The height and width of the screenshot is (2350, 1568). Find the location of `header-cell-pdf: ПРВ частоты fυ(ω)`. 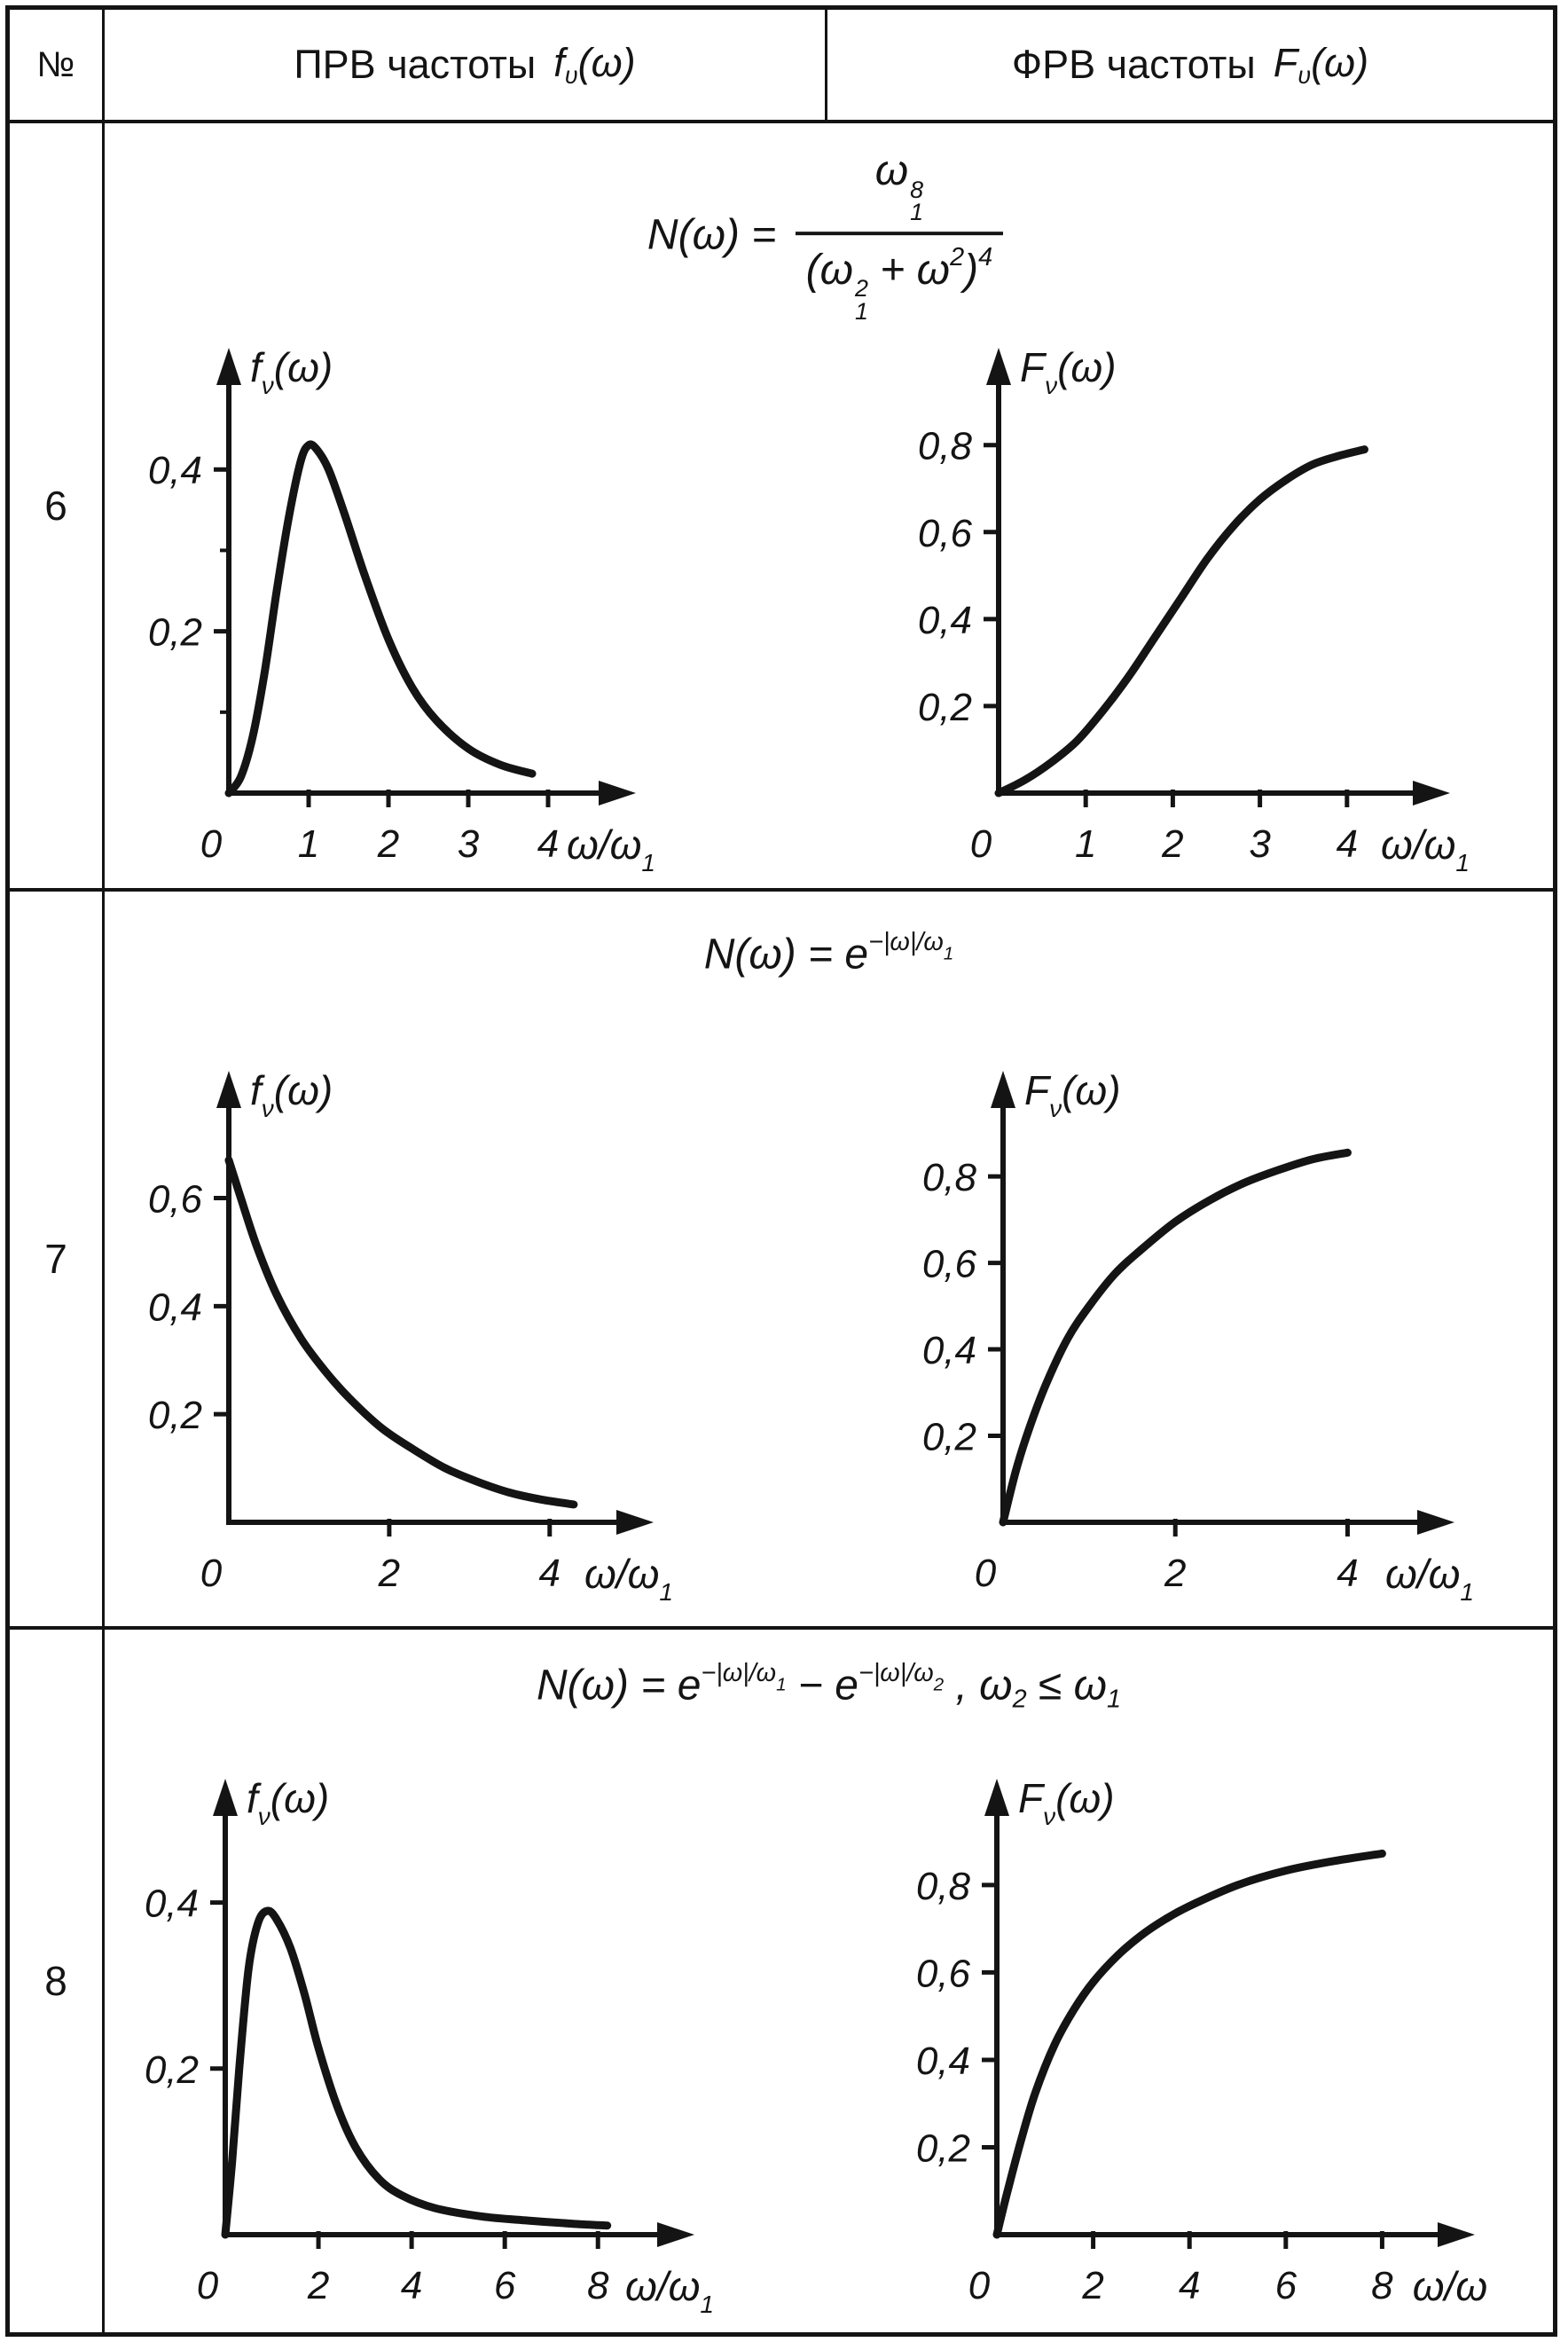

header-cell-pdf: ПРВ частоты fυ(ω) is located at coordinates (466, 65).